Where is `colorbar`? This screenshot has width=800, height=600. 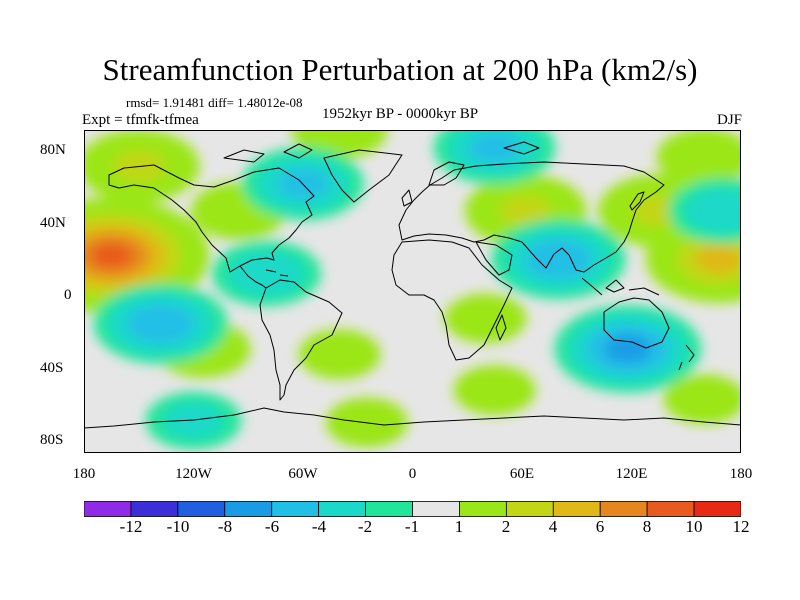 colorbar is located at coordinates (412, 509).